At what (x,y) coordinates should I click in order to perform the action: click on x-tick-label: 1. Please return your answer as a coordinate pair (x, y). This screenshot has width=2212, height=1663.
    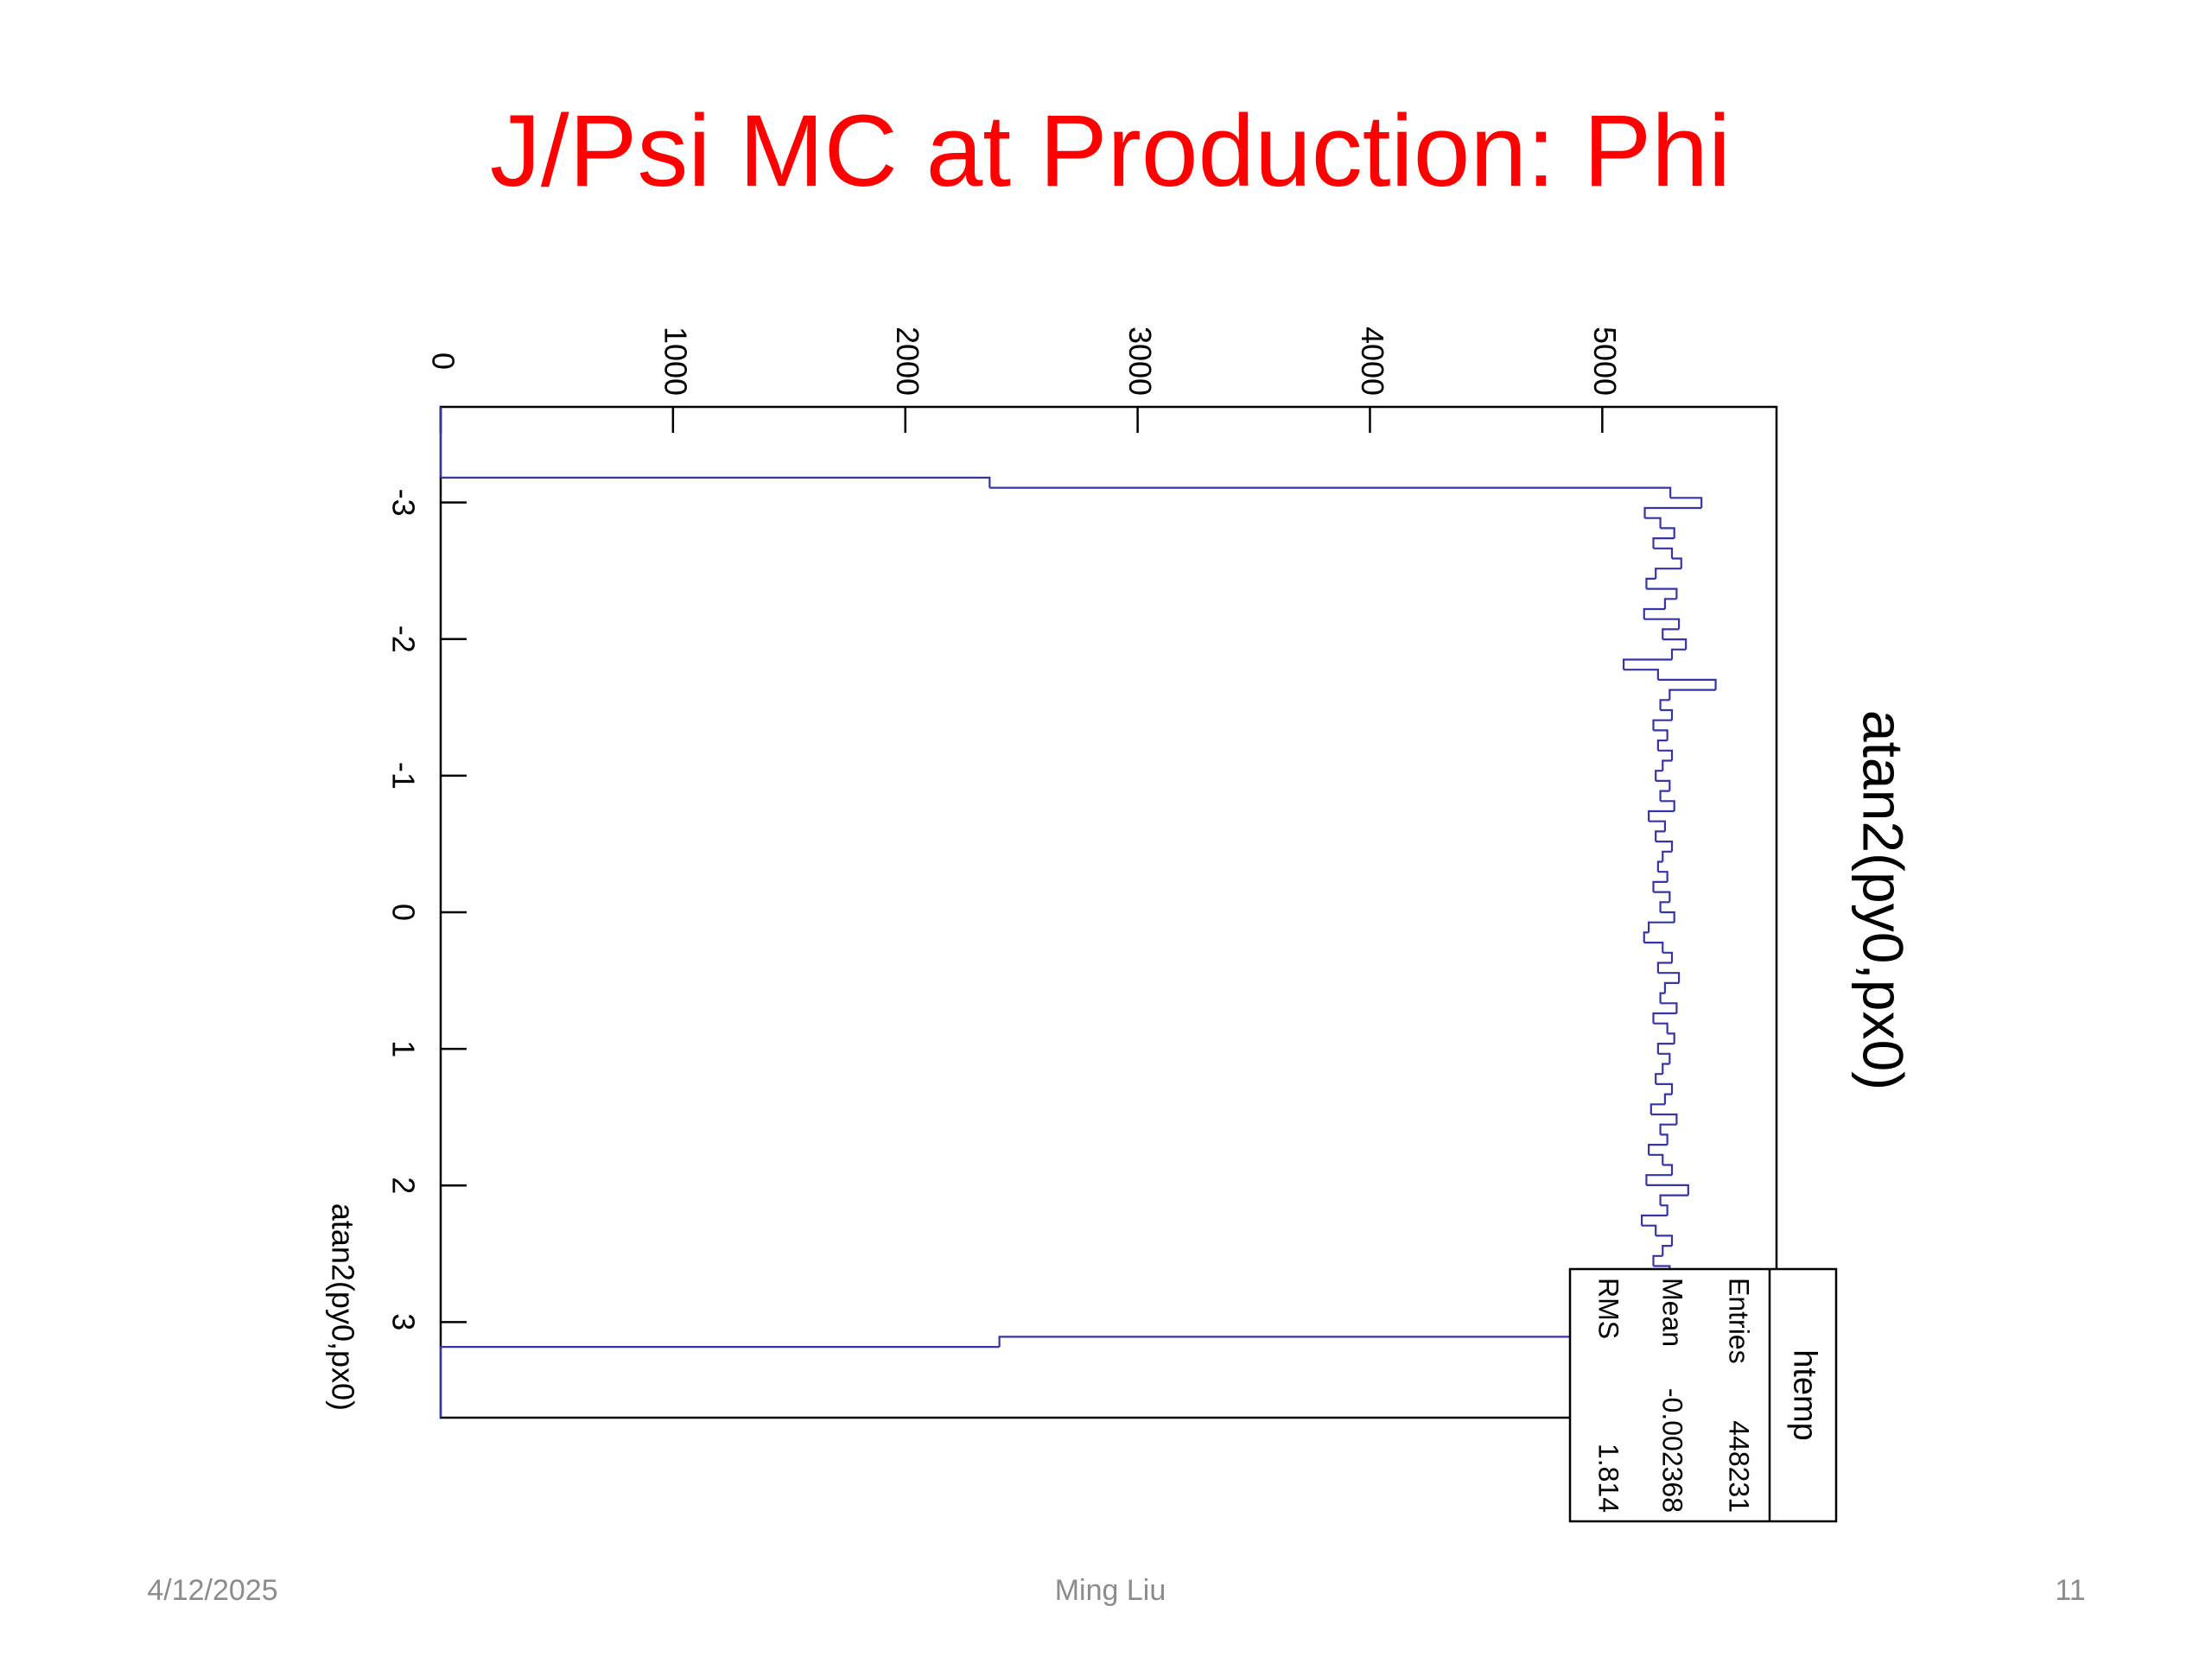
    Looking at the image, I should click on (403, 1048).